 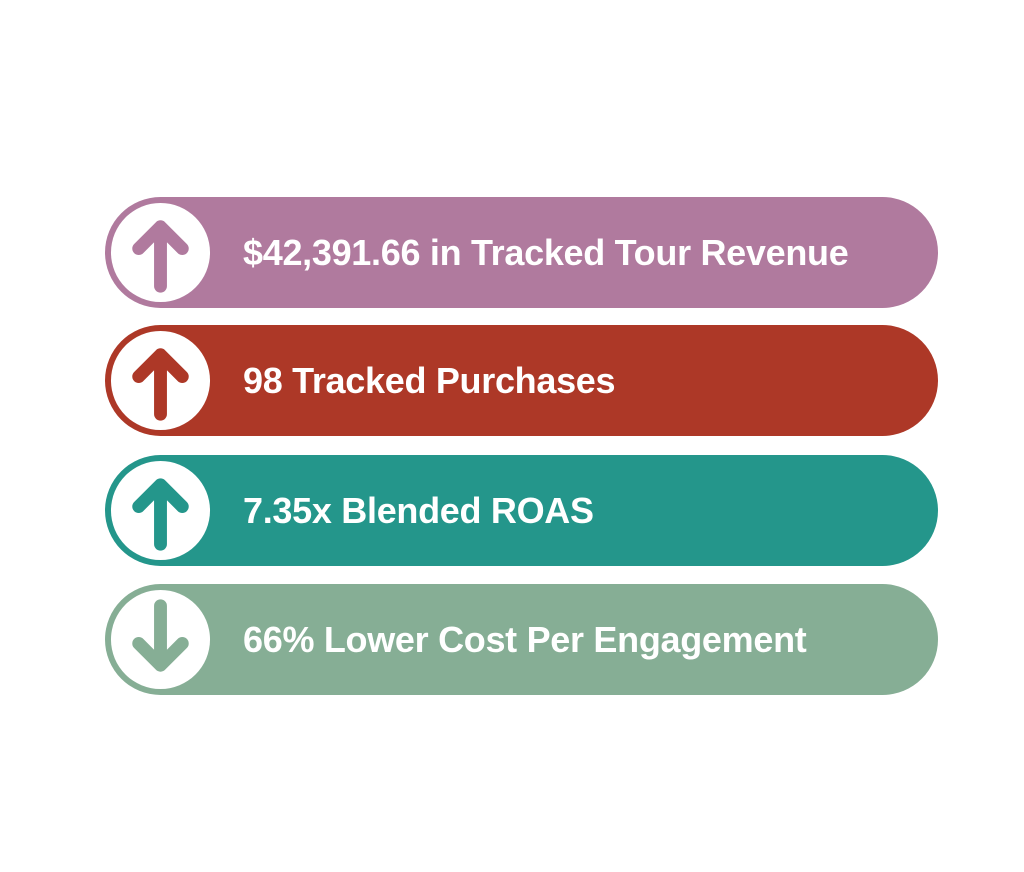 I want to click on banner: 66% Lower Cost Per Engagement, so click(x=521, y=639).